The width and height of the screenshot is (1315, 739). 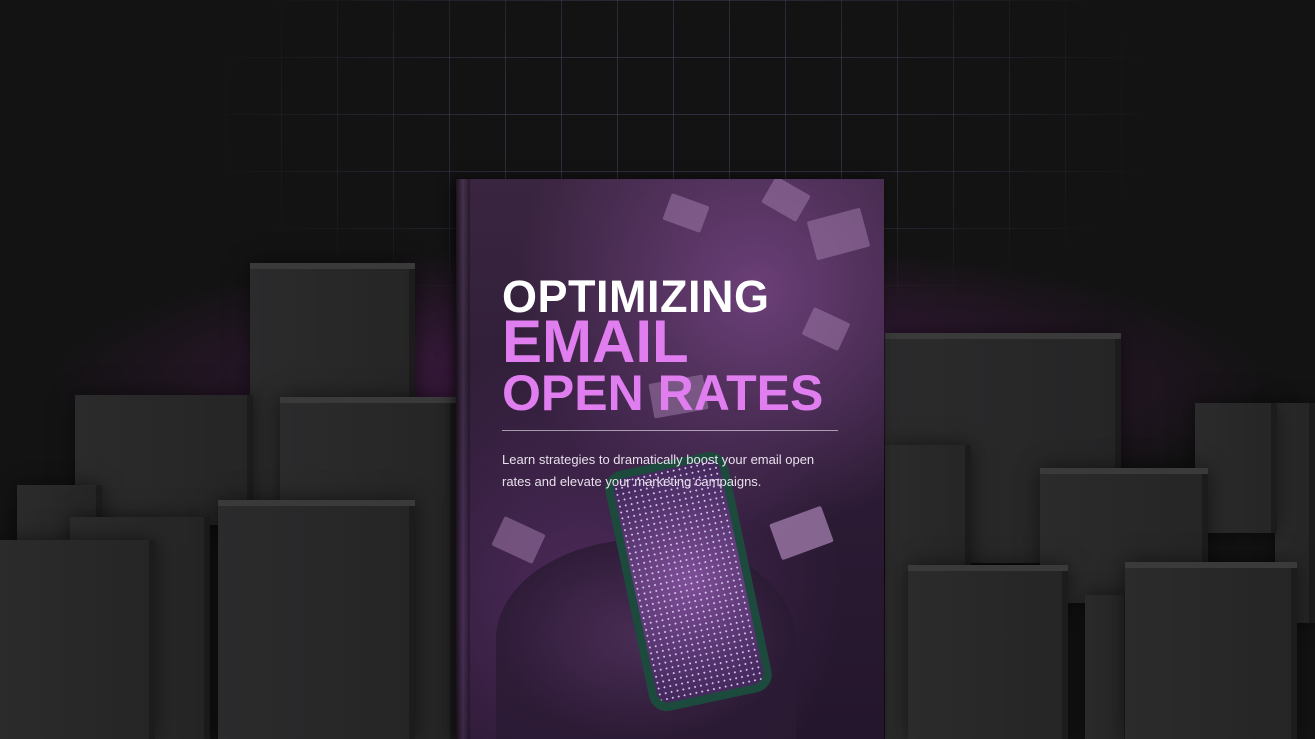 I want to click on title-line-1: OPTIMIZING, so click(x=636, y=296).